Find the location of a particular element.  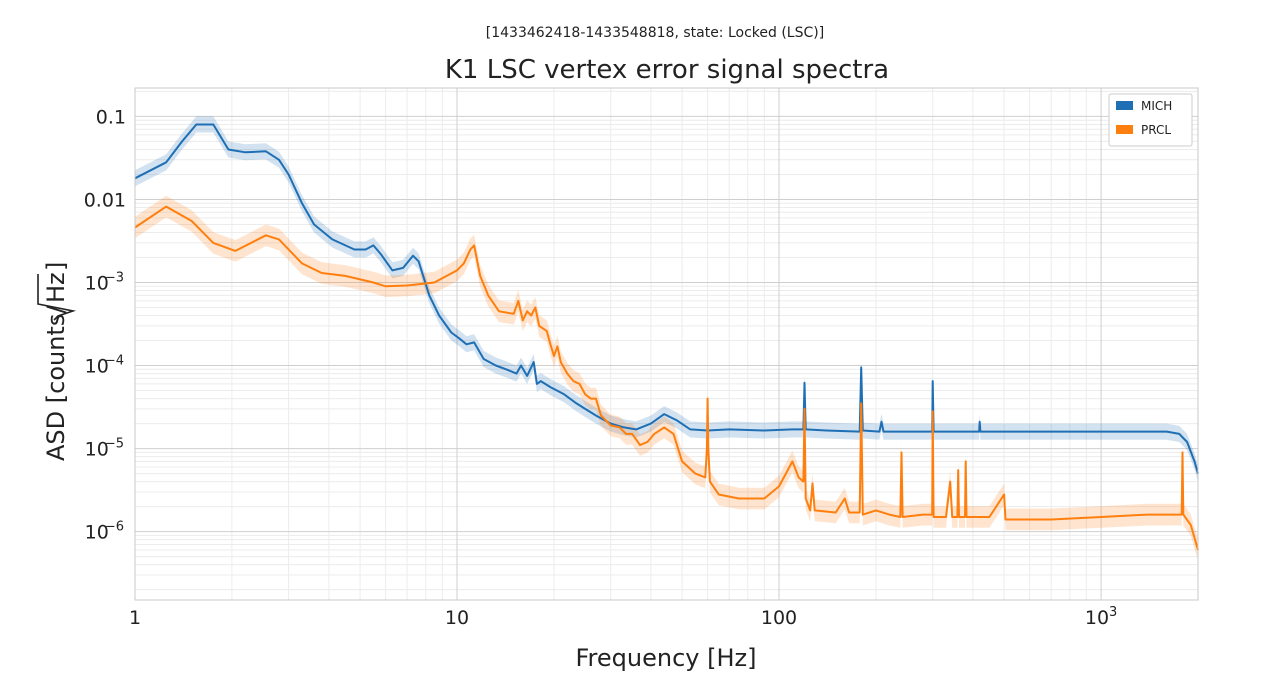

y-tick-label: 0.1 is located at coordinates (111, 117).